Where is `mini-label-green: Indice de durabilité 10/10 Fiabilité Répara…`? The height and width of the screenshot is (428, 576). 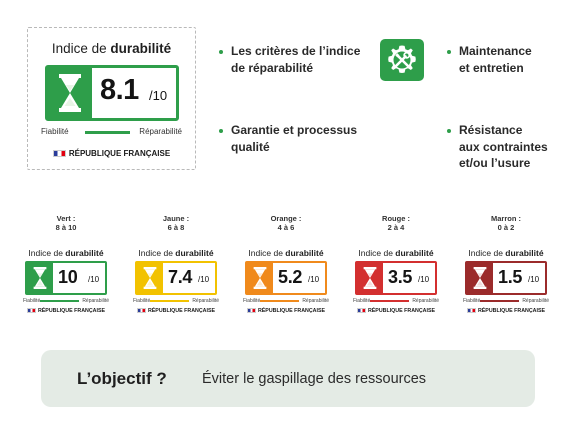
mini-label-green: Indice de durabilité 10/10 Fiabilité Répara… is located at coordinates (66, 288).